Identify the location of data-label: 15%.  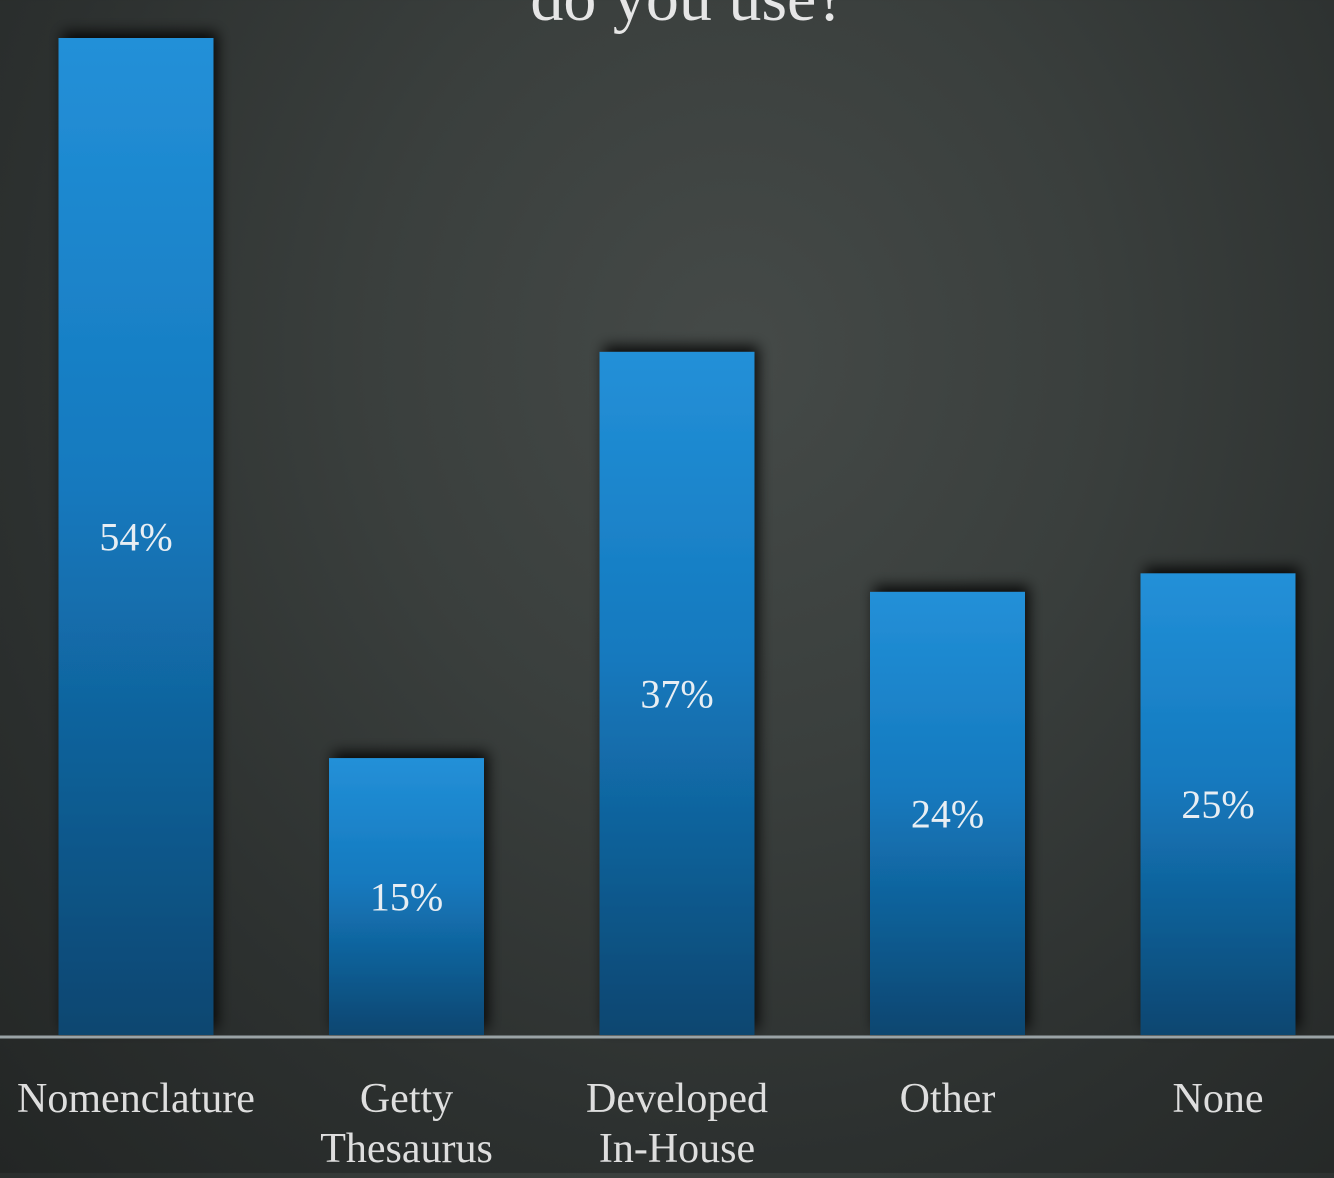
(406, 897).